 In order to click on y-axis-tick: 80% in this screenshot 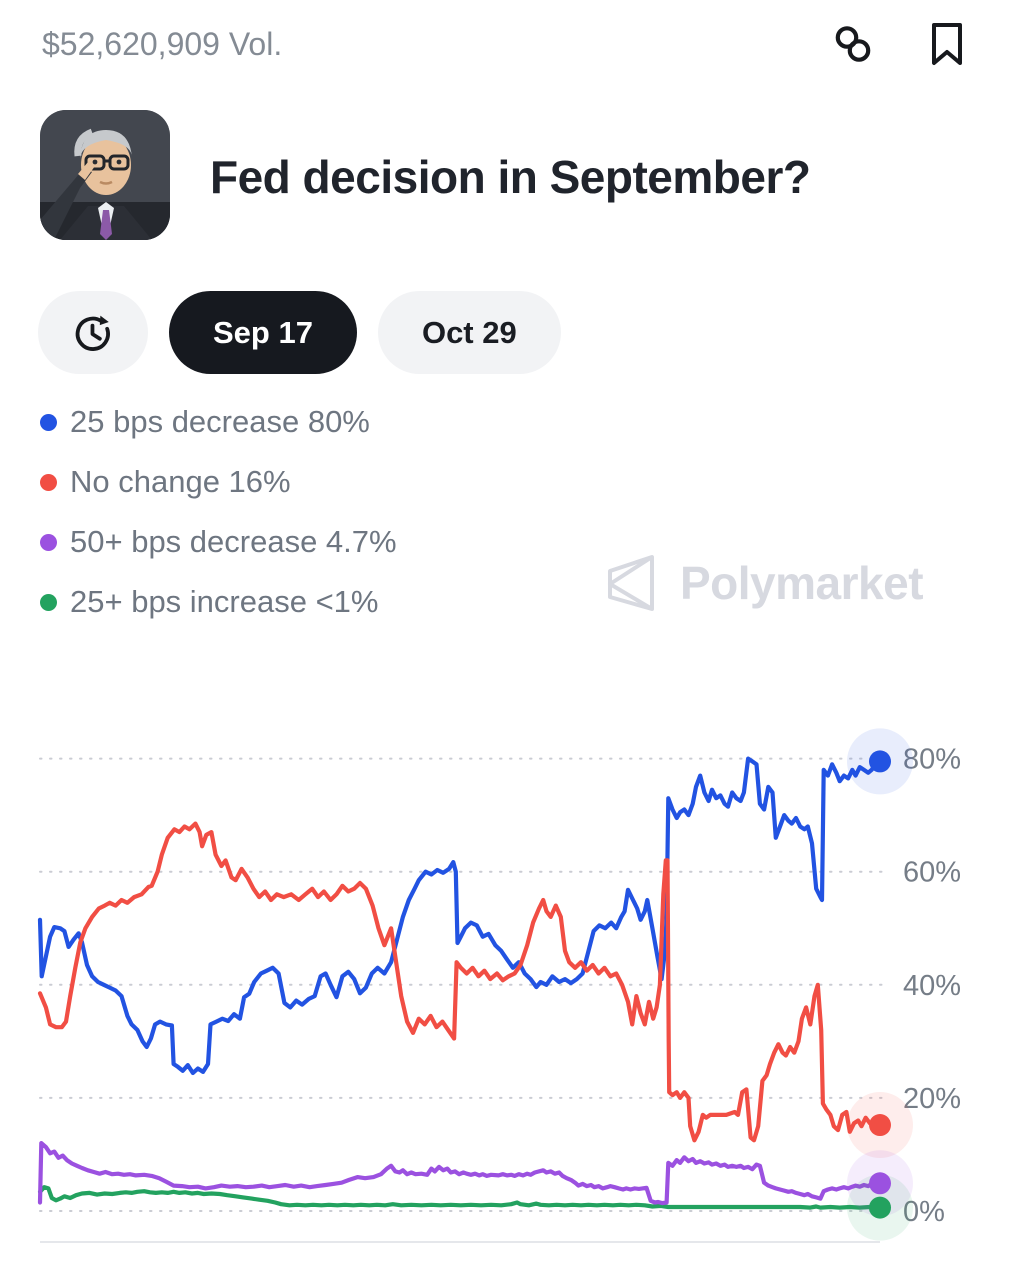, I will do `click(932, 760)`.